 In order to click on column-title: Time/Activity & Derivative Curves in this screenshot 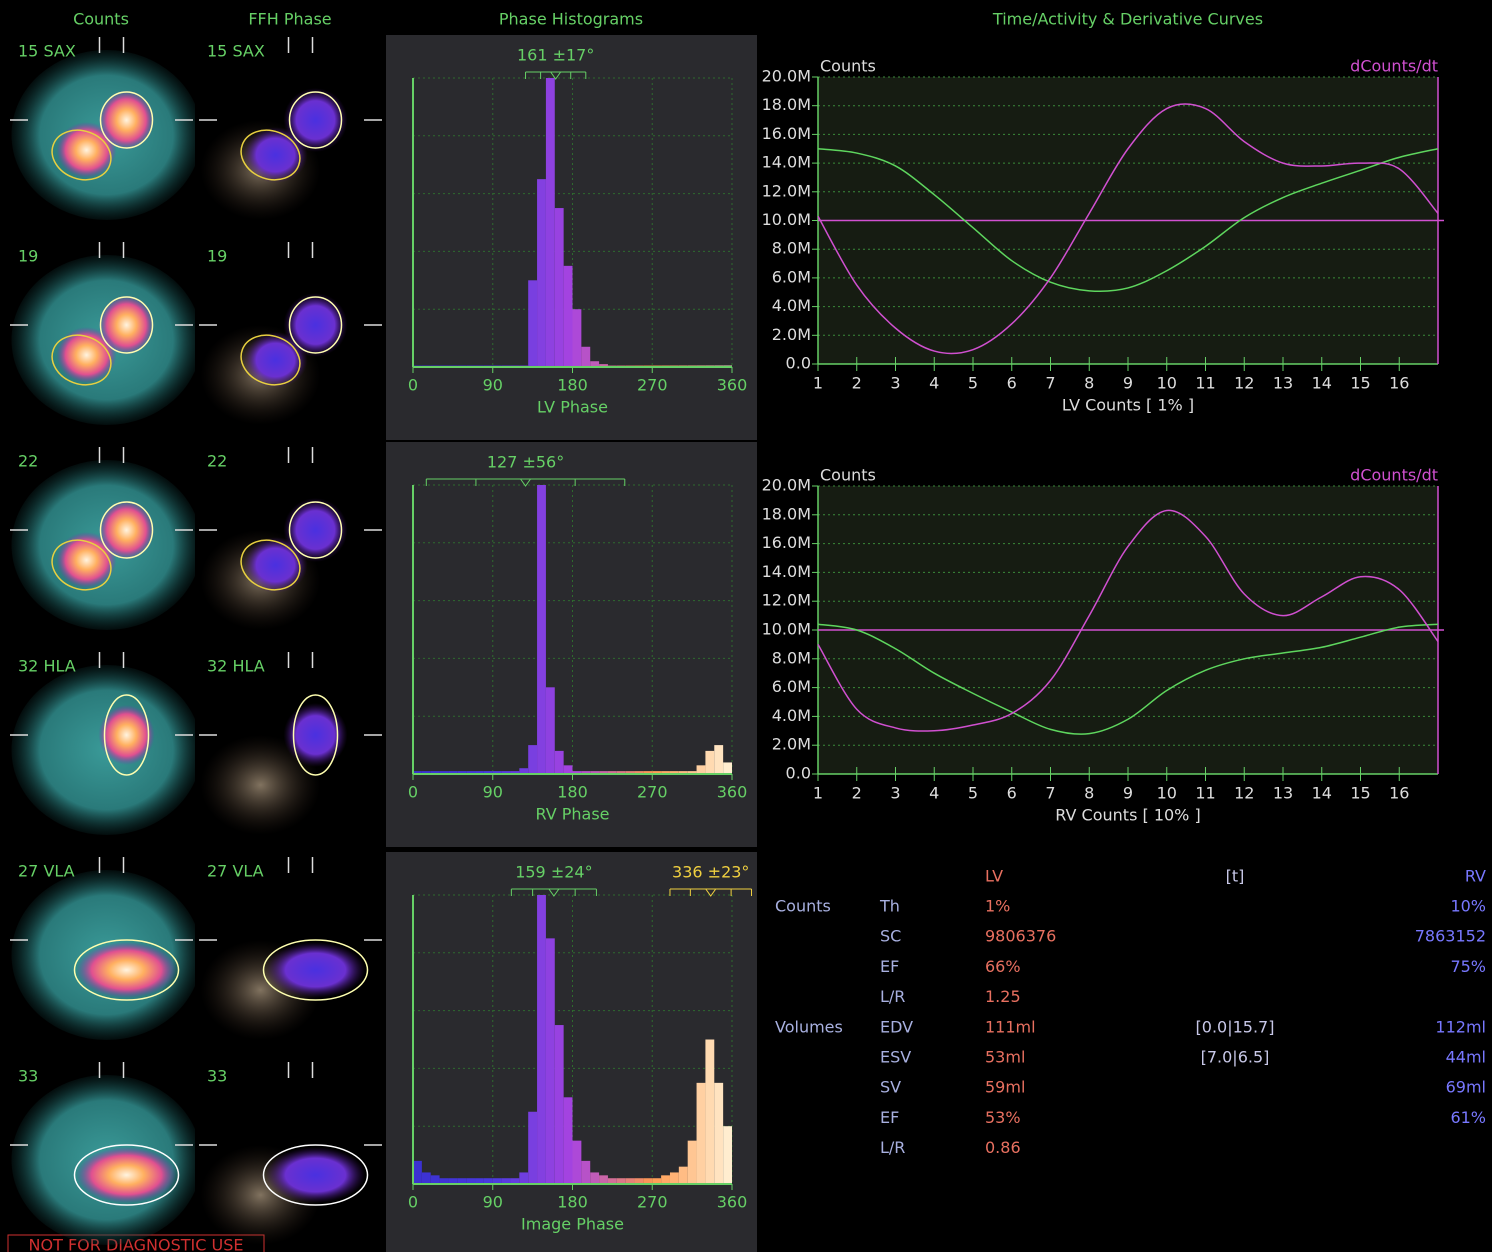, I will do `click(1127, 19)`.